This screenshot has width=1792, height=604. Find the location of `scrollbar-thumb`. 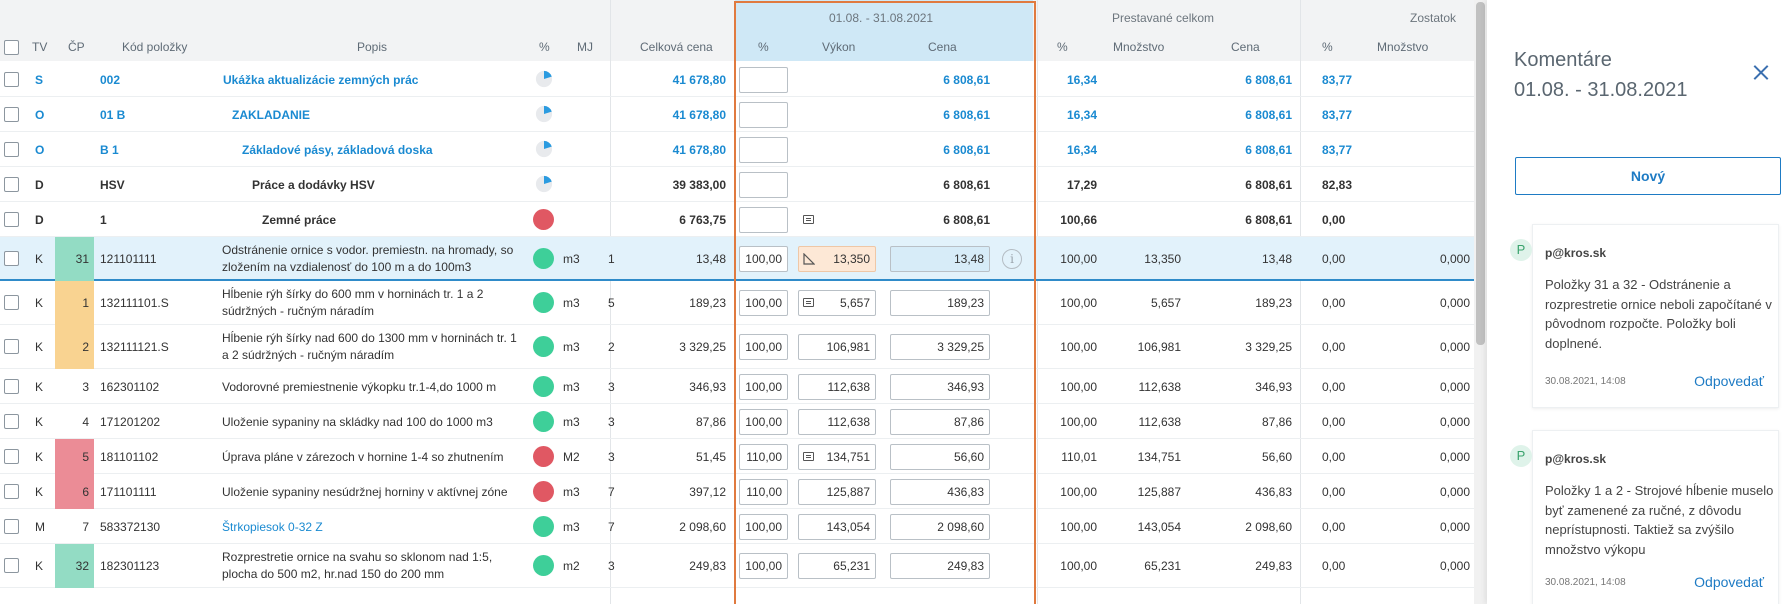

scrollbar-thumb is located at coordinates (1480, 173).